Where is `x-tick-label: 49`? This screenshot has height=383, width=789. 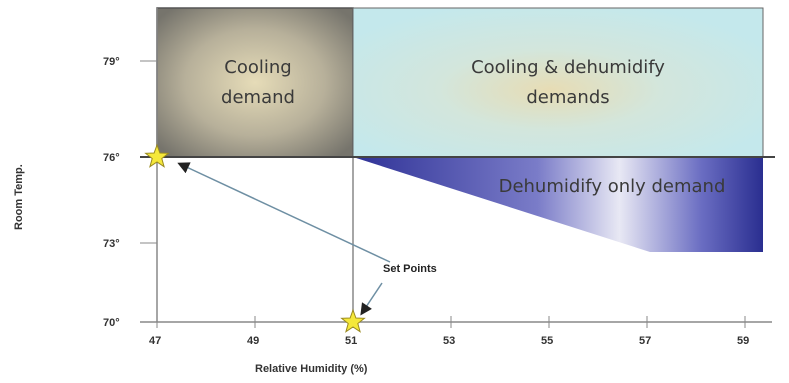 x-tick-label: 49 is located at coordinates (253, 341).